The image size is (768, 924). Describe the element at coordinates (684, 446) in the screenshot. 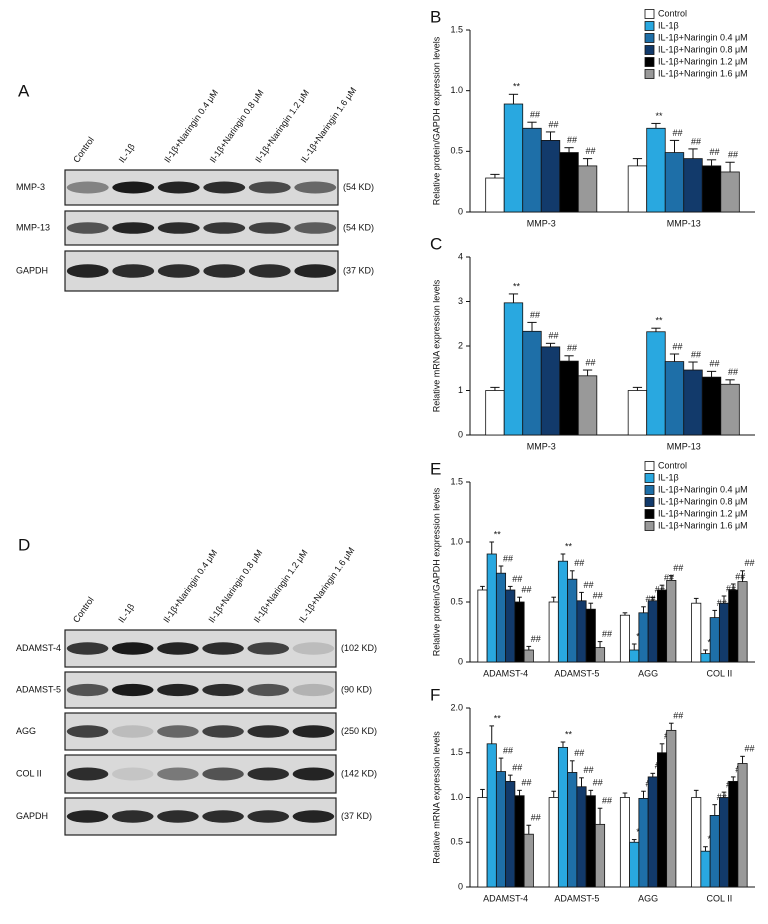

I see `x-tick-label: MMP-13` at that location.